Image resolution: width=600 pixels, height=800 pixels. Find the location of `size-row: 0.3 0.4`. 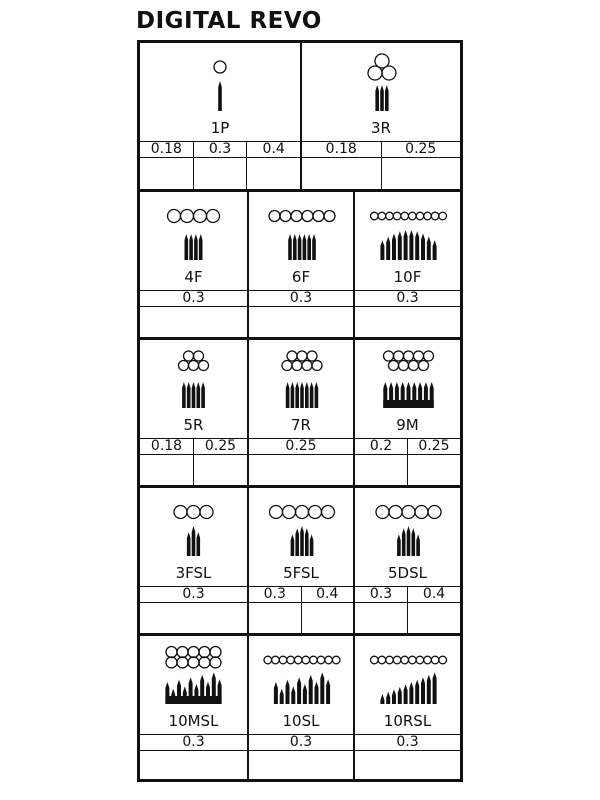

size-row: 0.3 0.4 is located at coordinates (301, 594).